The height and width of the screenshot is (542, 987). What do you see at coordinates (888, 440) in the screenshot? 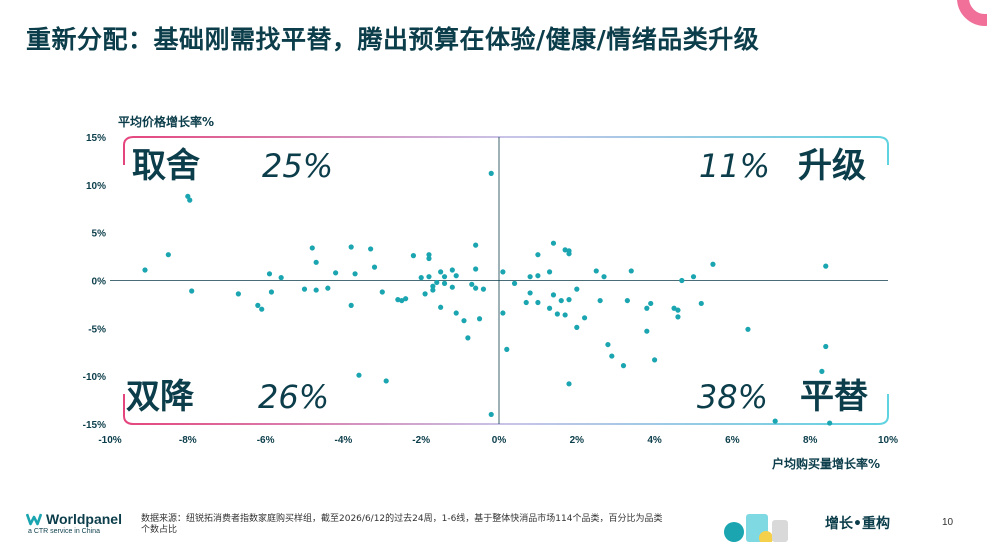
I see `x-tick-label: 10%` at bounding box center [888, 440].